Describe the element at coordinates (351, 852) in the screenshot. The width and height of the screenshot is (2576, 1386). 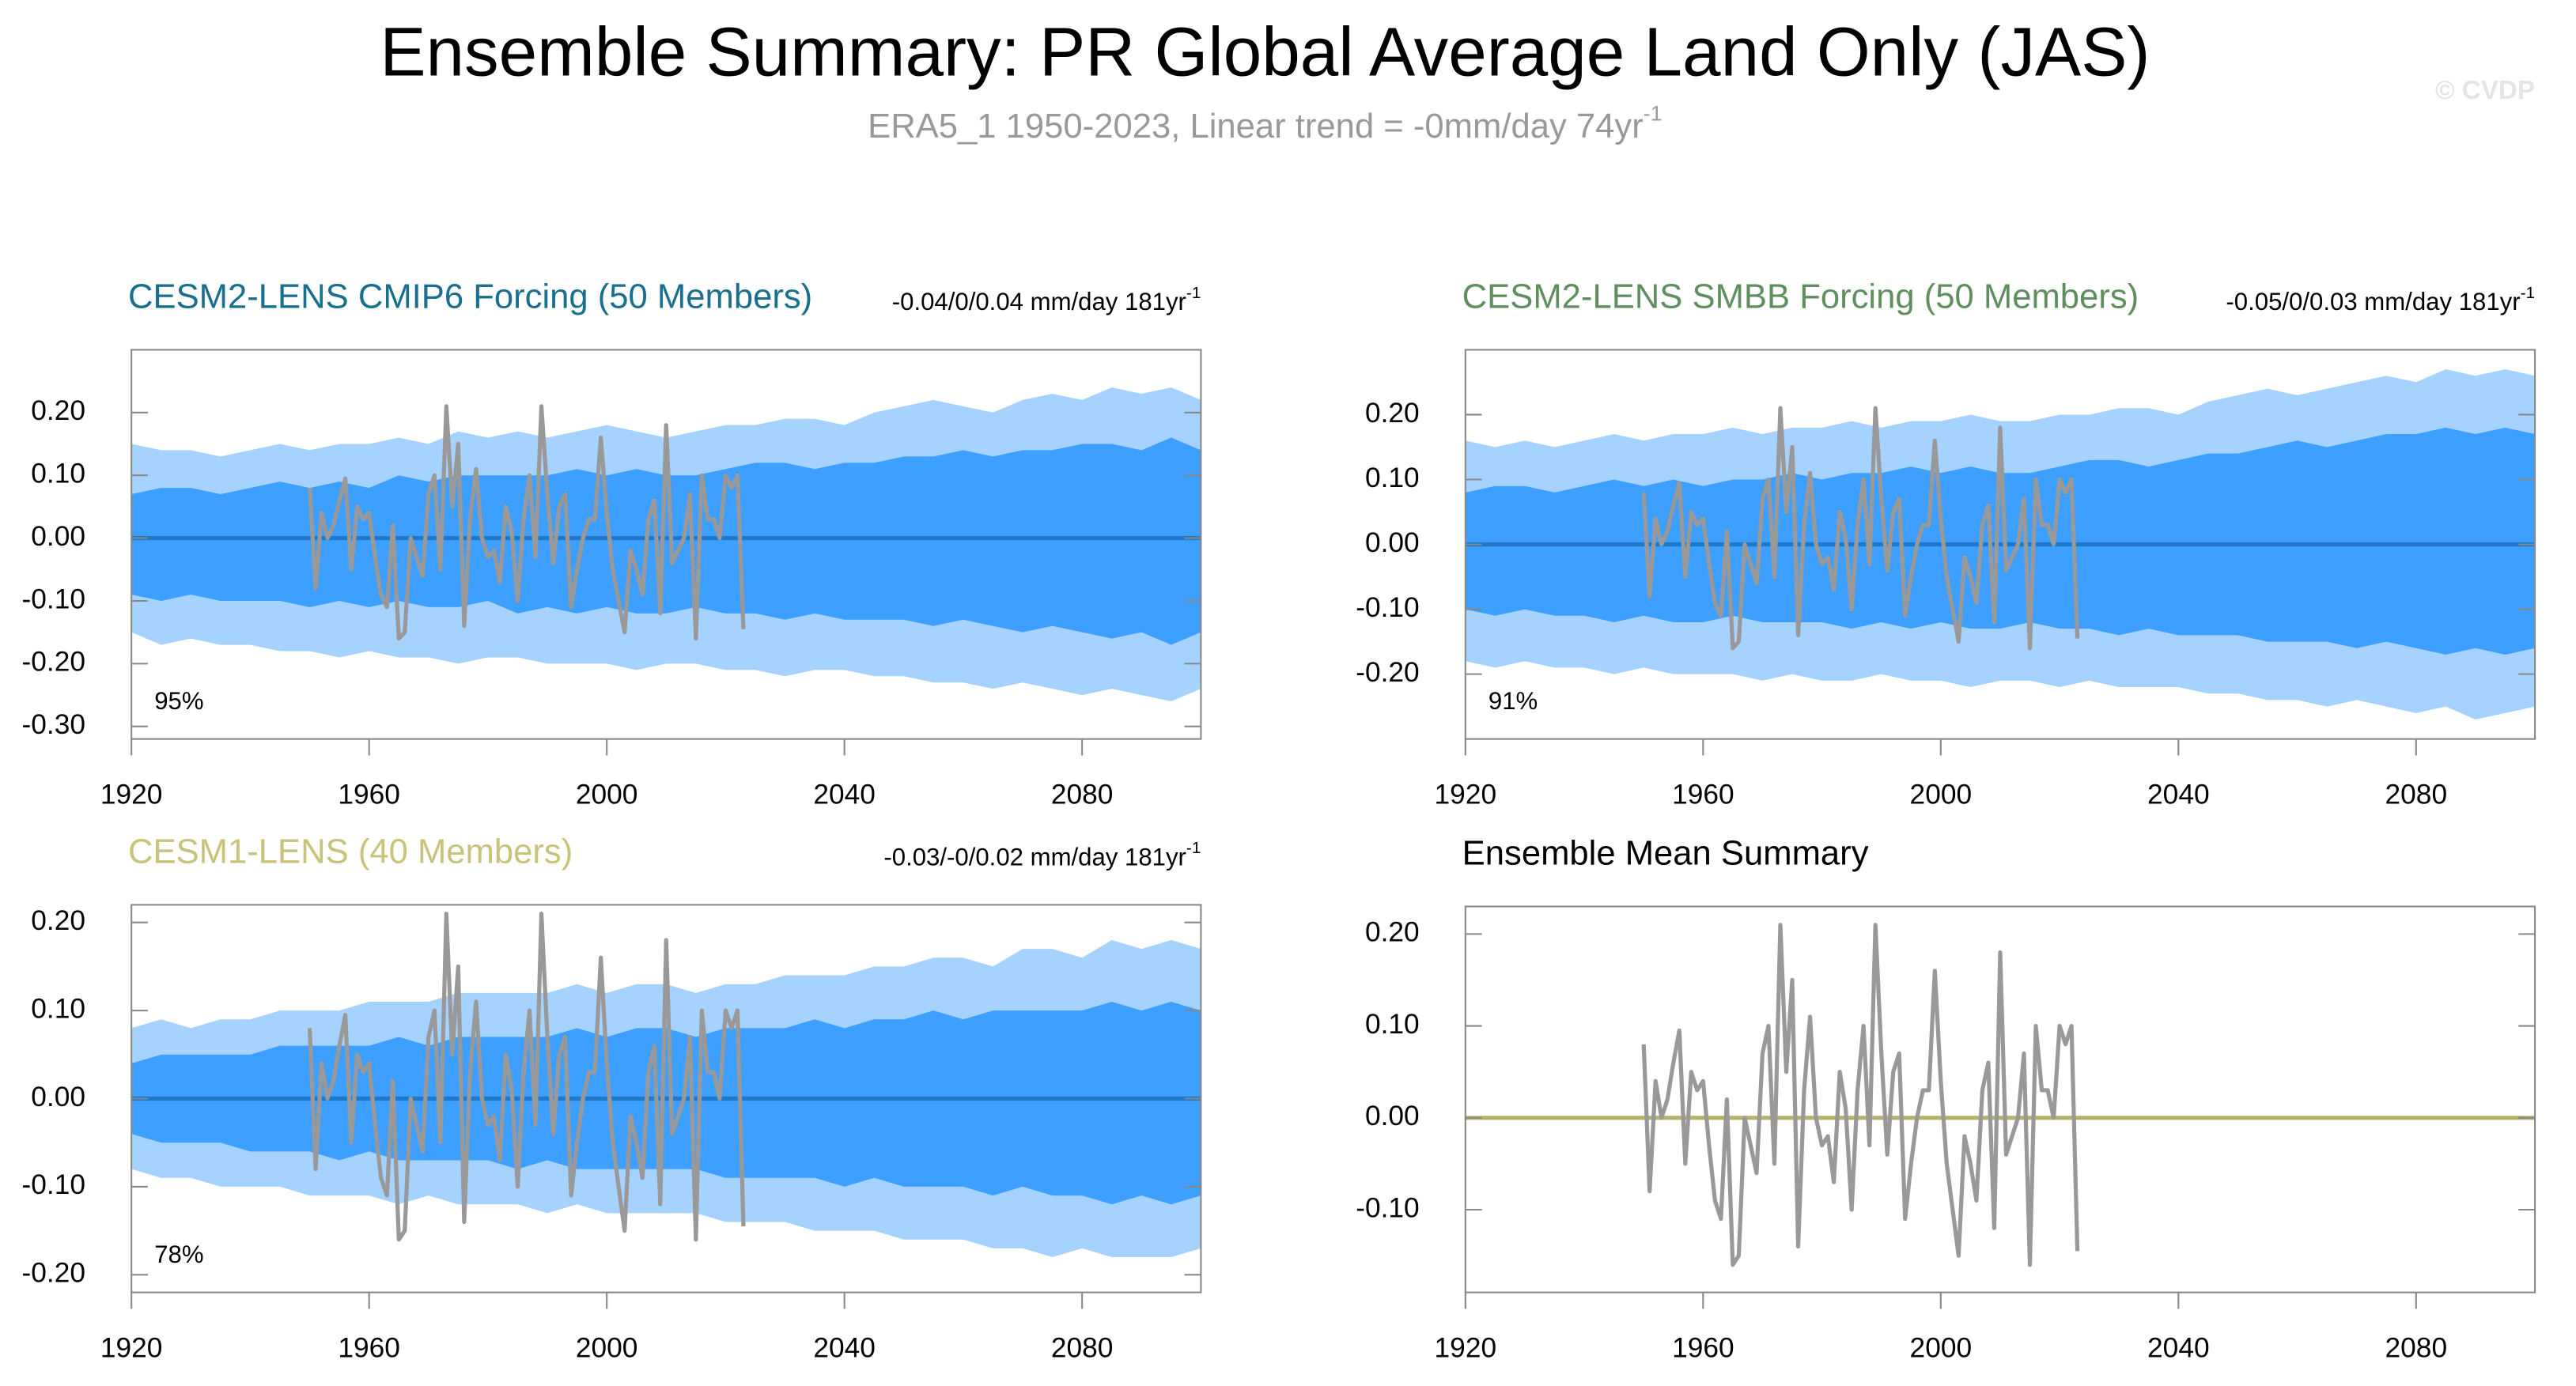
I see `panel-title: CESM1-LENS (40 Members)` at that location.